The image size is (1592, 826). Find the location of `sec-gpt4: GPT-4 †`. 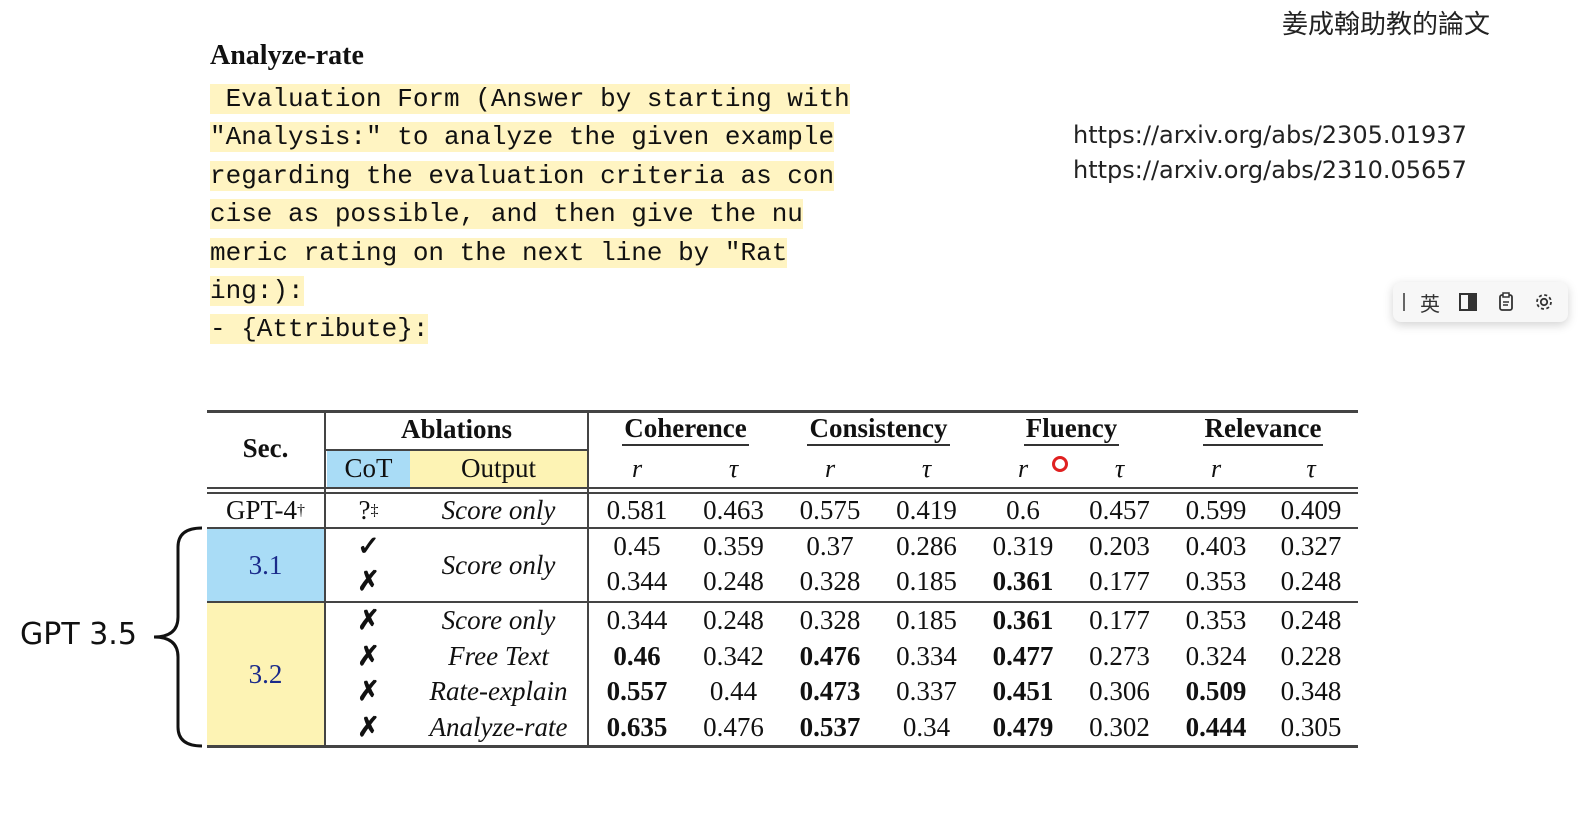

sec-gpt4: GPT-4 † is located at coordinates (265, 510).